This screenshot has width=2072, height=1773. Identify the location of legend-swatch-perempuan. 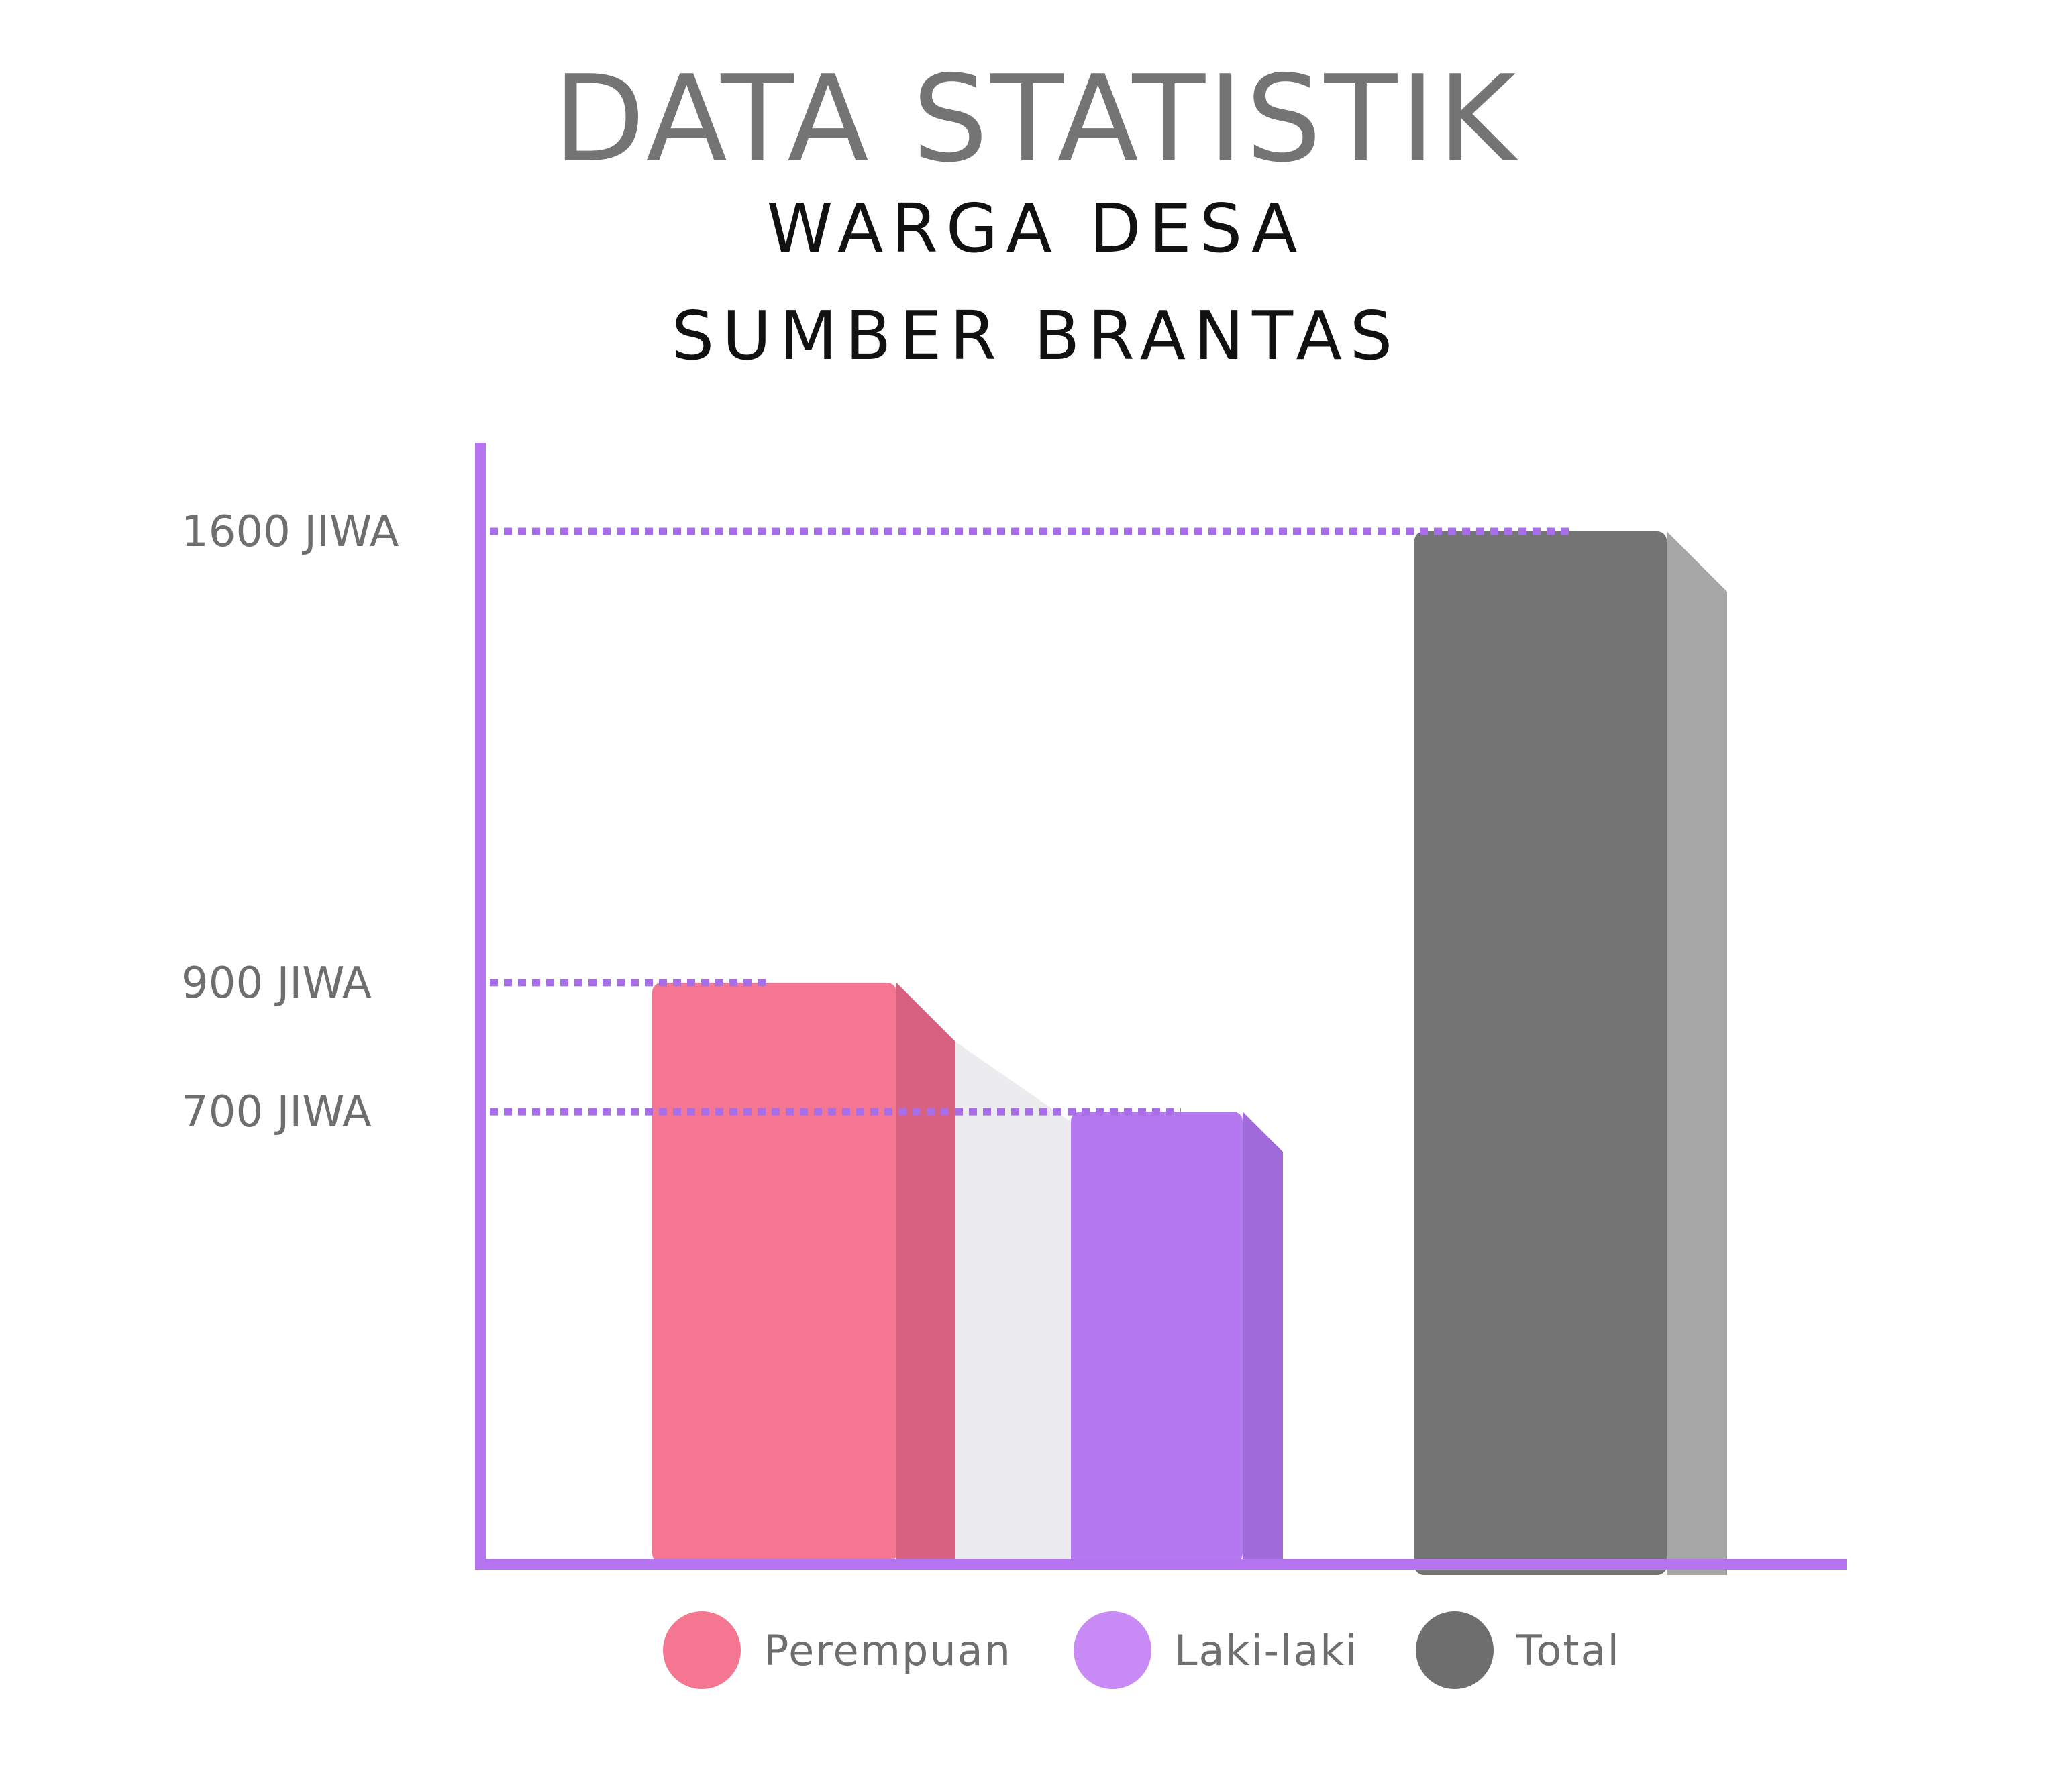
(702, 1650).